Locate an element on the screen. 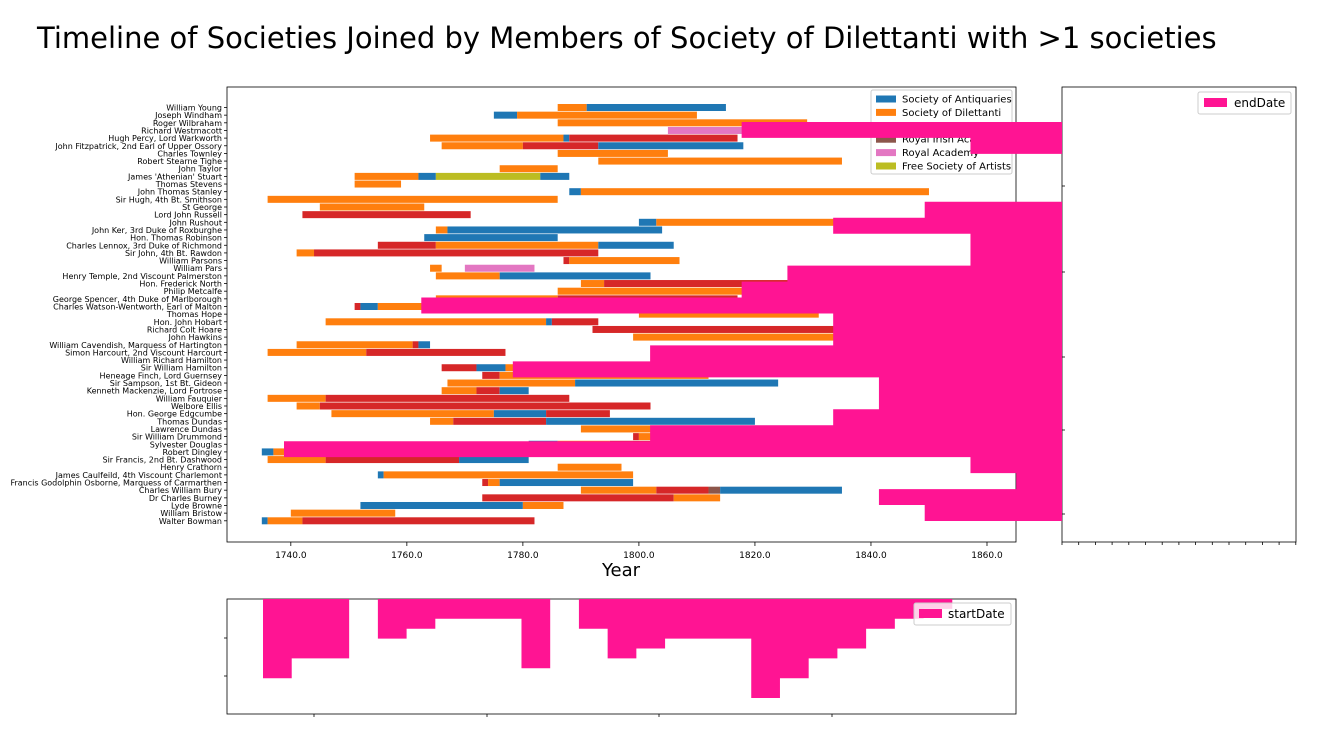 The width and height of the screenshot is (1322, 742). member-label: Thomas Hope is located at coordinates (194, 314).